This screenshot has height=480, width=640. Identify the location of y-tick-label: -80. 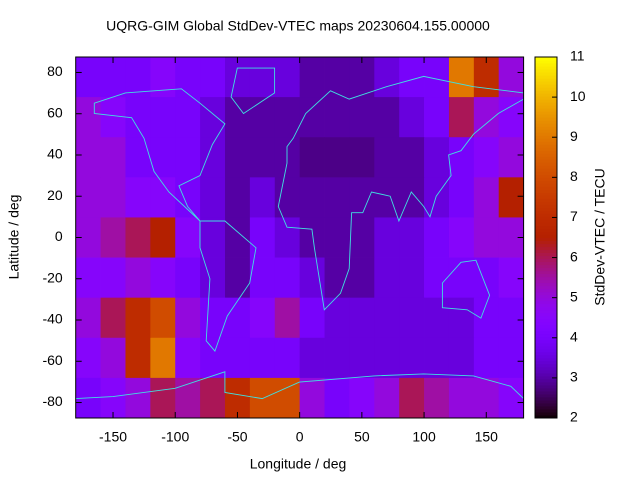
(52, 401).